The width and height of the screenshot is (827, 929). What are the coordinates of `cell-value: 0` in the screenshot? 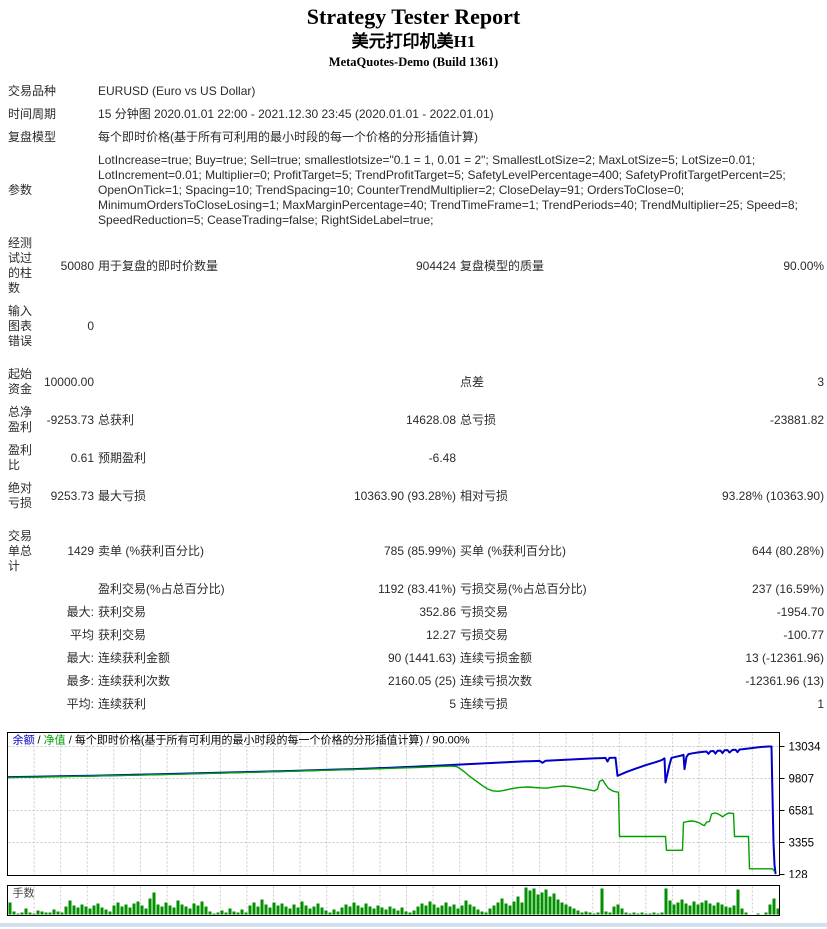 It's located at (91, 326).